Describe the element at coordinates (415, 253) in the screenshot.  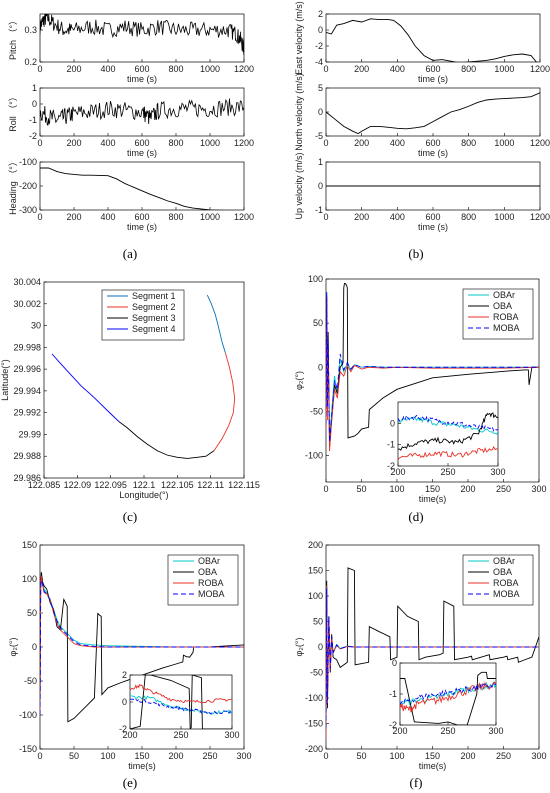
I see `caption-b: (b)` at that location.